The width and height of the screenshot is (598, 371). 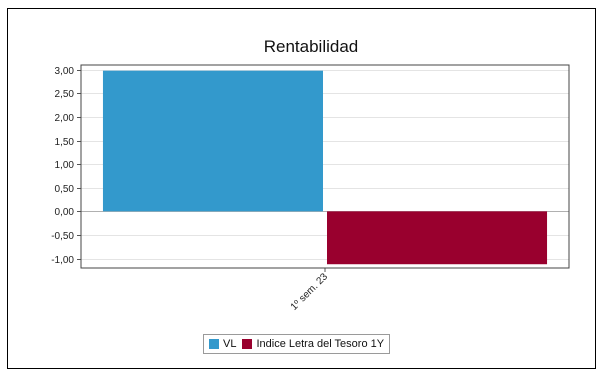 I want to click on y-tick-label: 2,50, so click(x=65, y=94).